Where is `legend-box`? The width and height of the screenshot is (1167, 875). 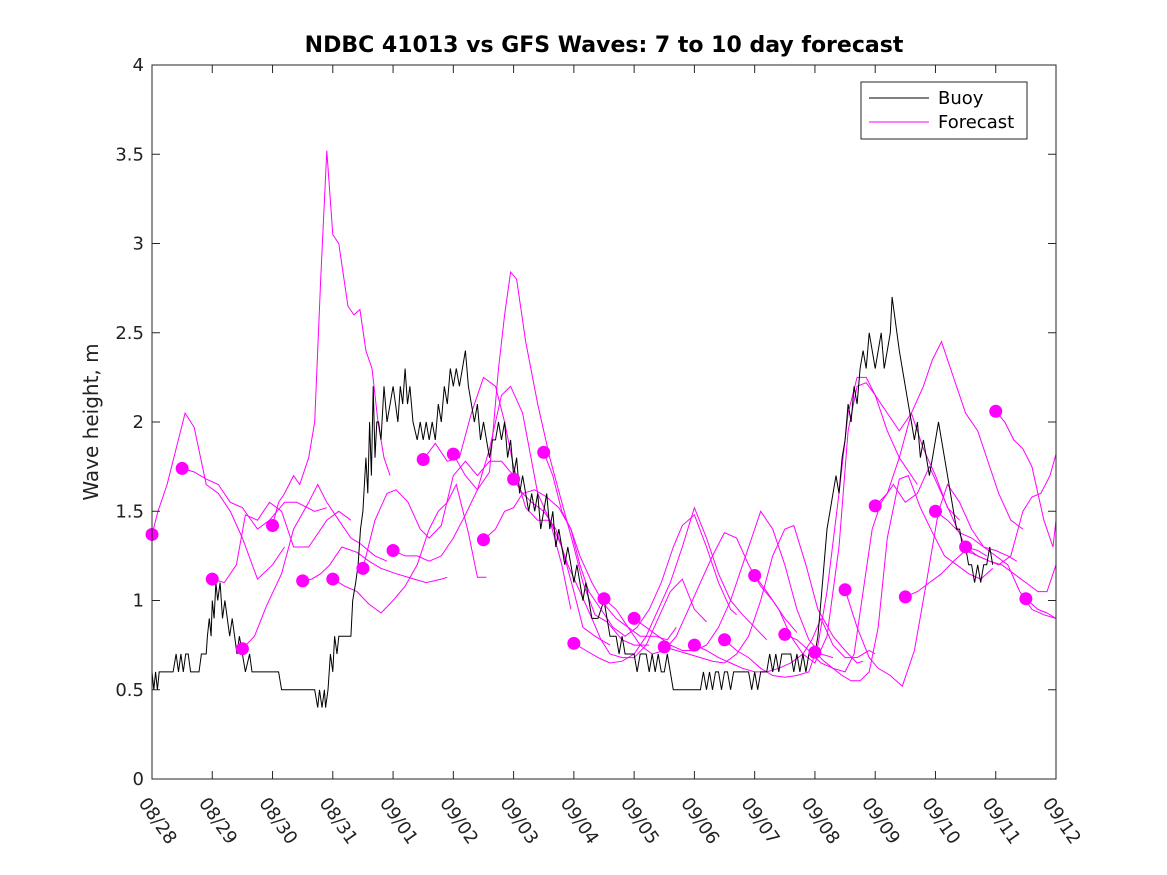 legend-box is located at coordinates (944, 110).